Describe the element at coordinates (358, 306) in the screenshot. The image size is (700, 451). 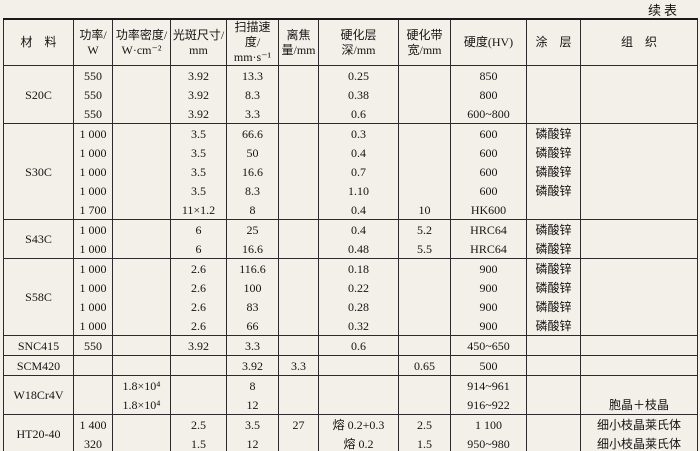
I see `cell-layer_depth: 0.28` at that location.